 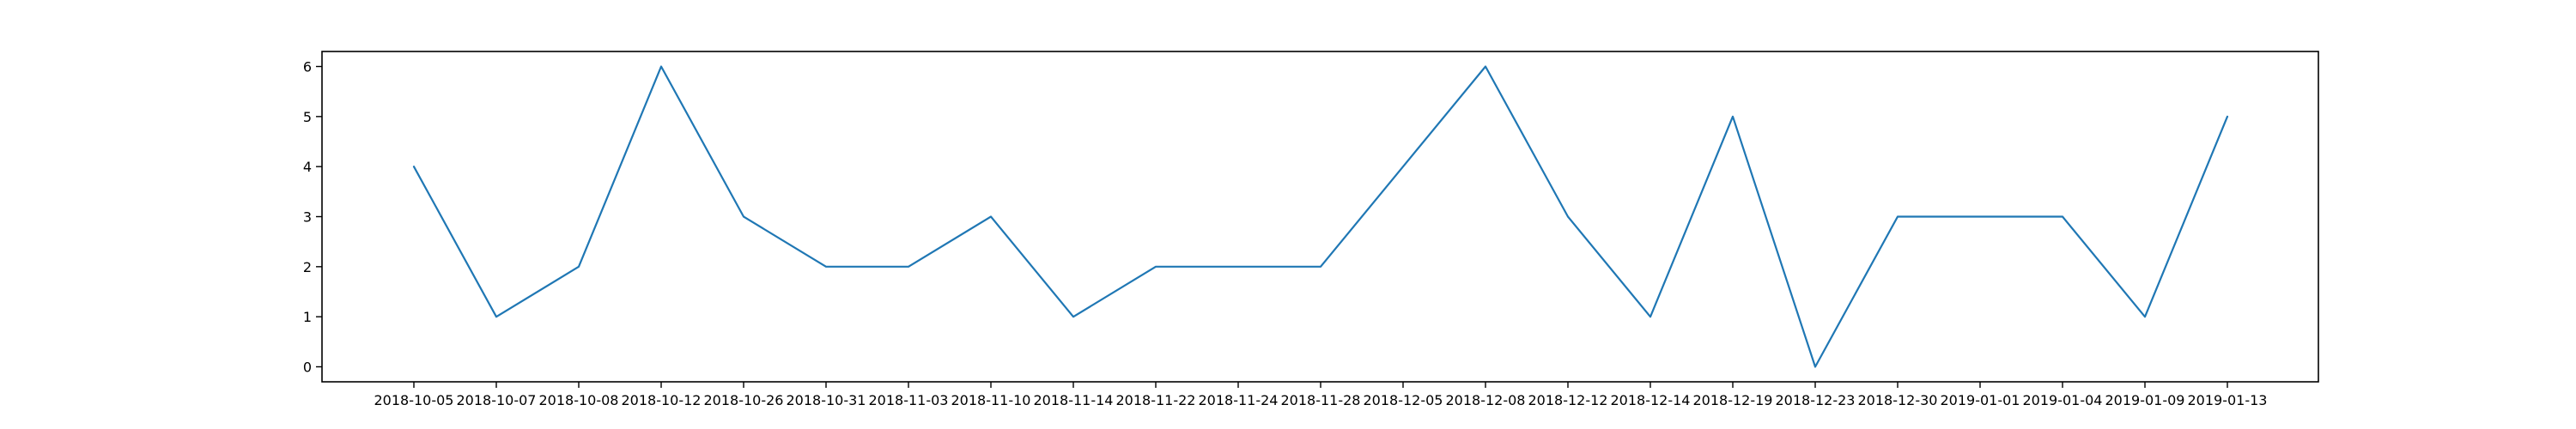 What do you see at coordinates (497, 400) in the screenshot?
I see `x-tick-label: 2018-10-07` at bounding box center [497, 400].